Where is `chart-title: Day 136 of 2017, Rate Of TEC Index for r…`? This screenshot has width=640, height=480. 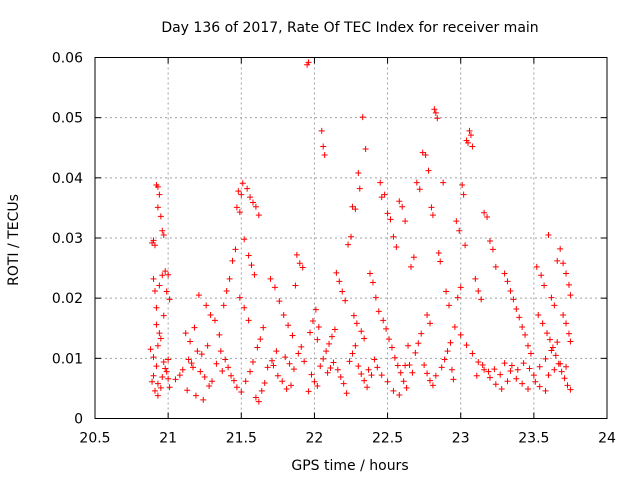 chart-title: Day 136 of 2017, Rate Of TEC Index for r… is located at coordinates (349, 28).